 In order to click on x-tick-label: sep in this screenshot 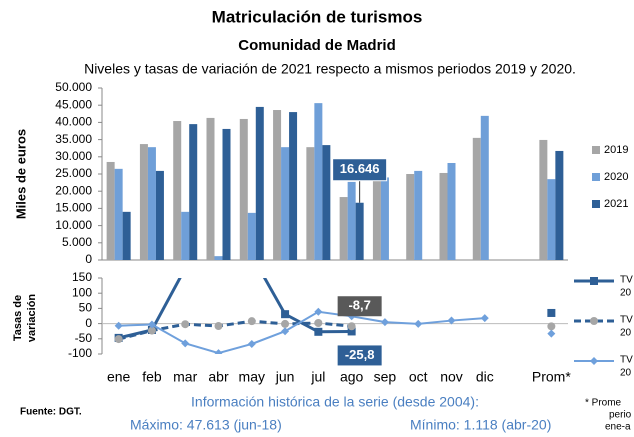, I will do `click(385, 377)`.